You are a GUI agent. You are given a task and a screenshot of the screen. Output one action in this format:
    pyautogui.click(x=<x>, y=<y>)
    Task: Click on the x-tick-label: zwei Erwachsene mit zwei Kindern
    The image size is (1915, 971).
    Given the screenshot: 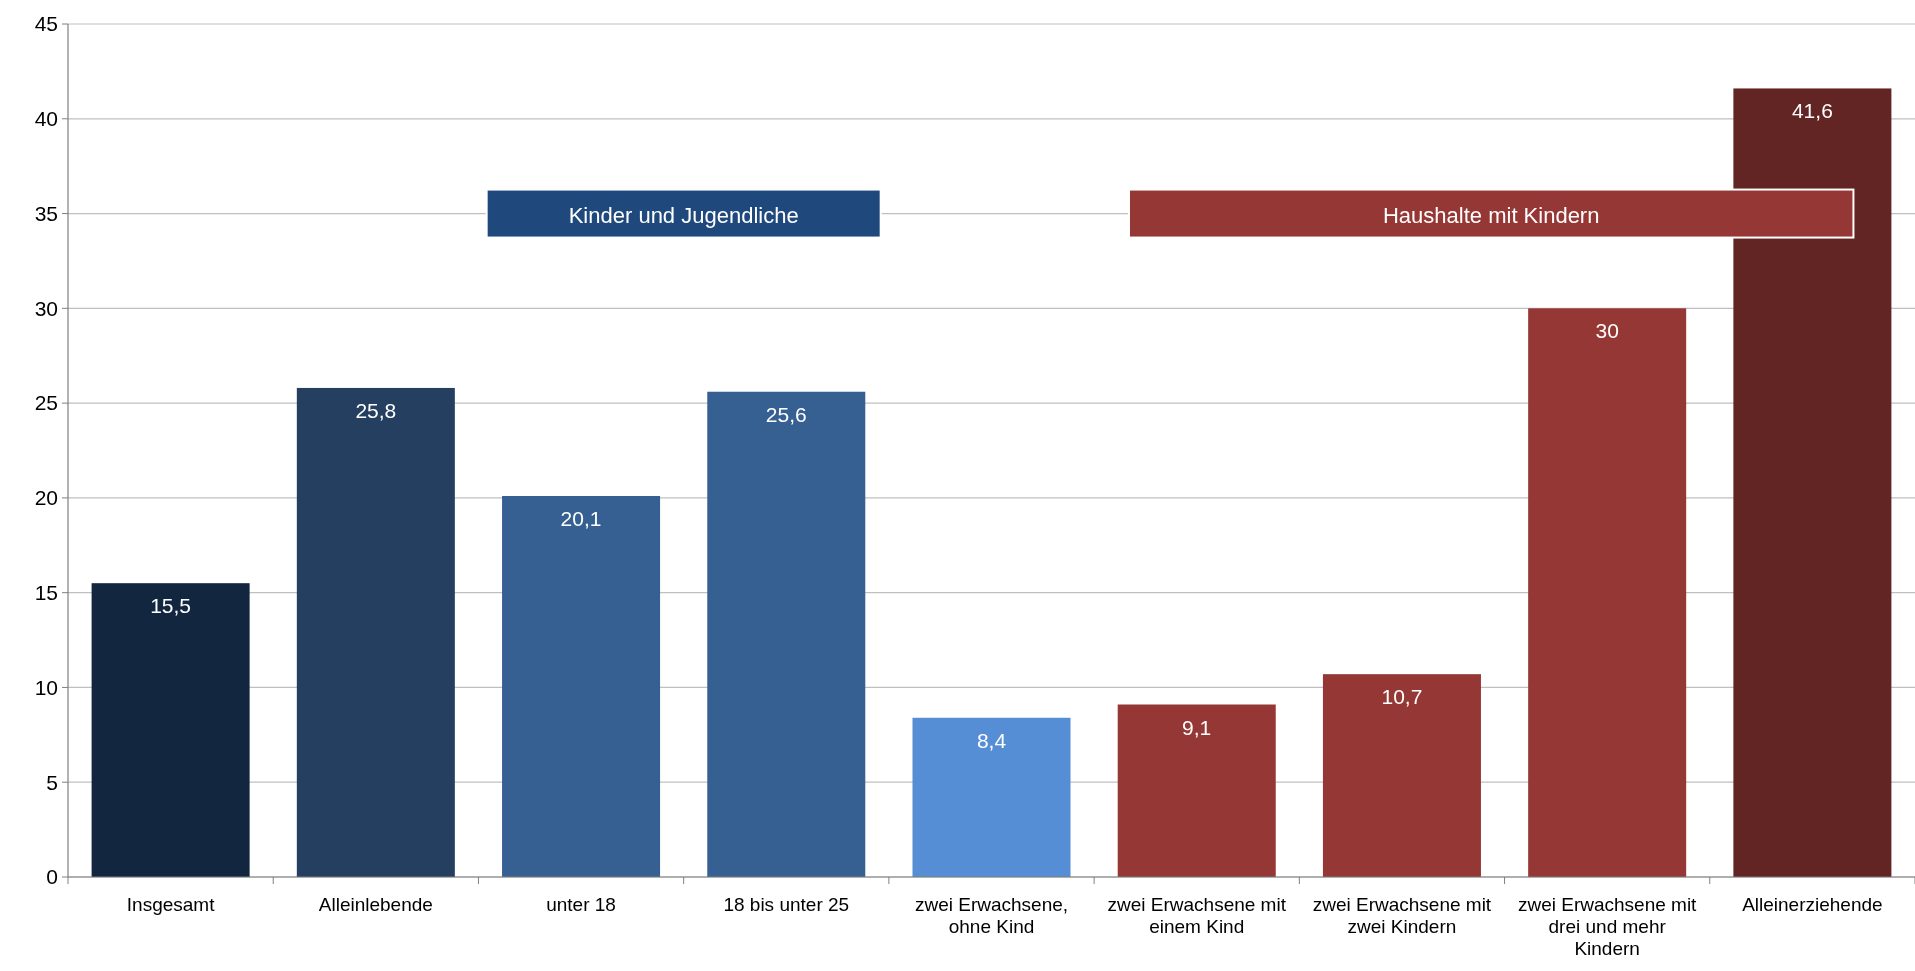 What is the action you would take?
    pyautogui.click(x=1402, y=915)
    